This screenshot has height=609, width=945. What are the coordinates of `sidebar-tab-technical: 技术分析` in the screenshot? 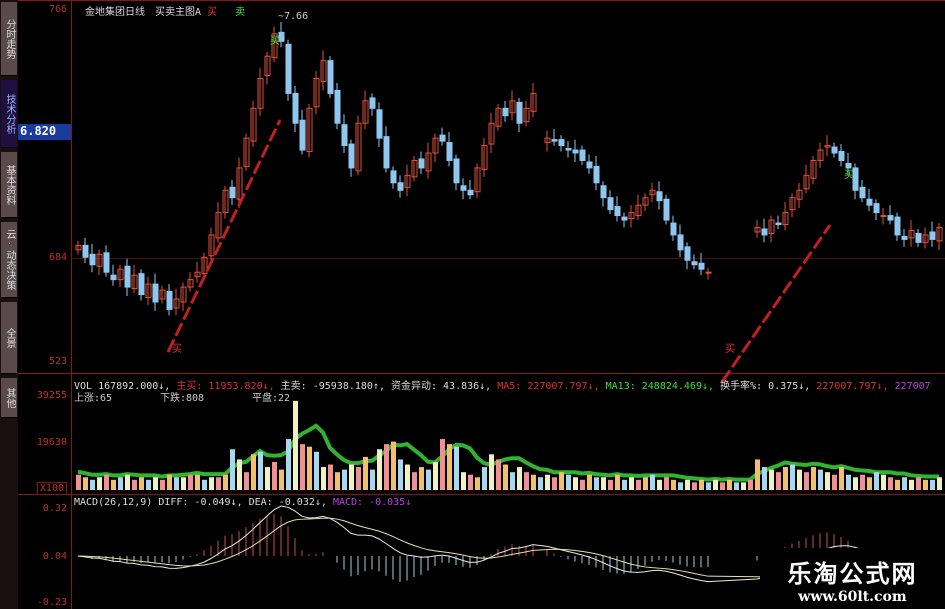 It's located at (9, 114).